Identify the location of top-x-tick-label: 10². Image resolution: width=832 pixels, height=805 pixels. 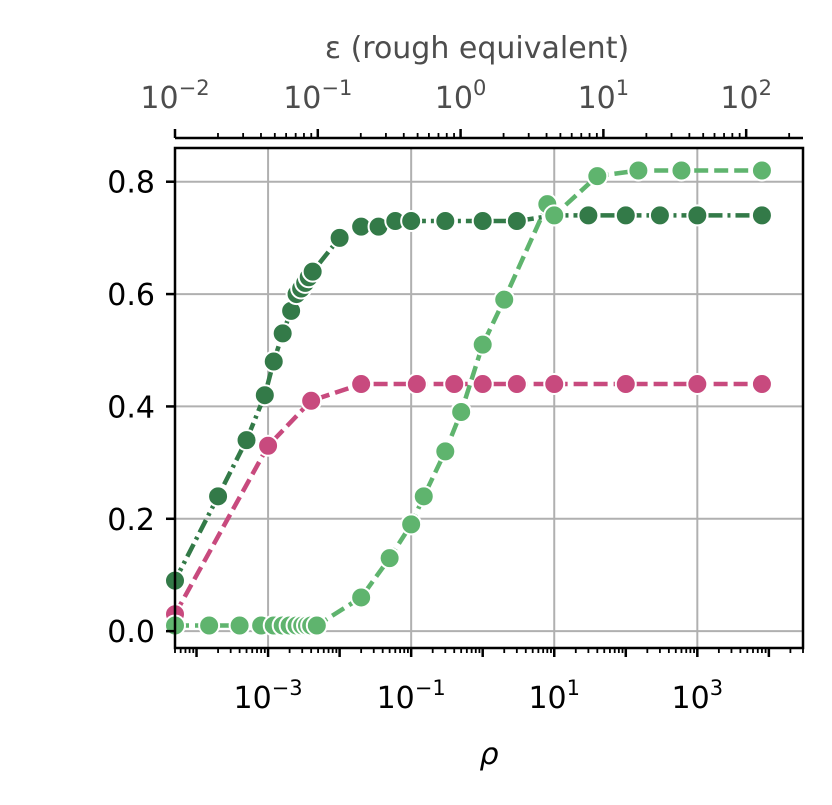
(746, 96).